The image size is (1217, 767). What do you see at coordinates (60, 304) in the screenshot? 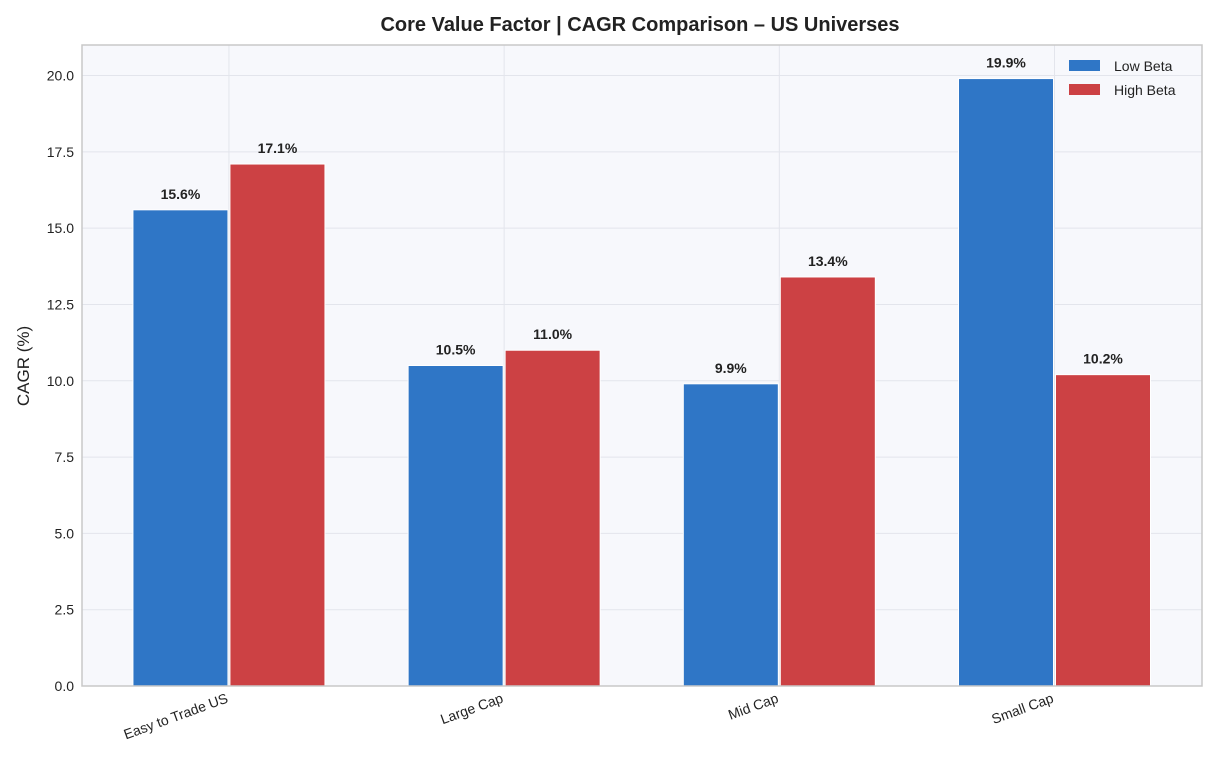
I see `y-tick-label: 12.5` at bounding box center [60, 304].